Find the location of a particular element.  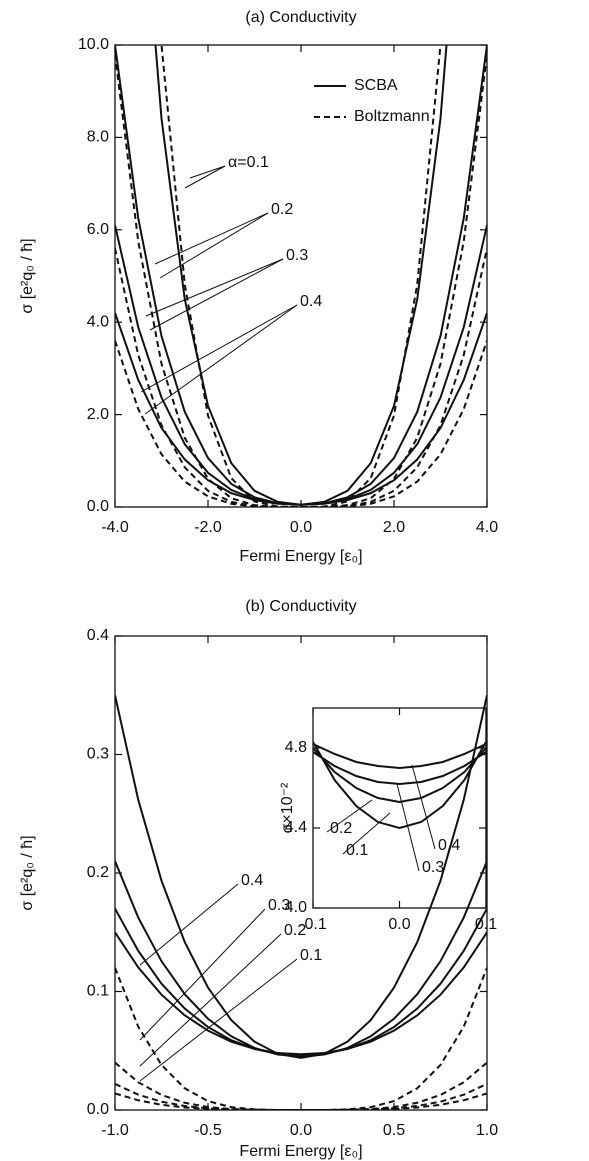

legend-label: SCBA is located at coordinates (376, 85).